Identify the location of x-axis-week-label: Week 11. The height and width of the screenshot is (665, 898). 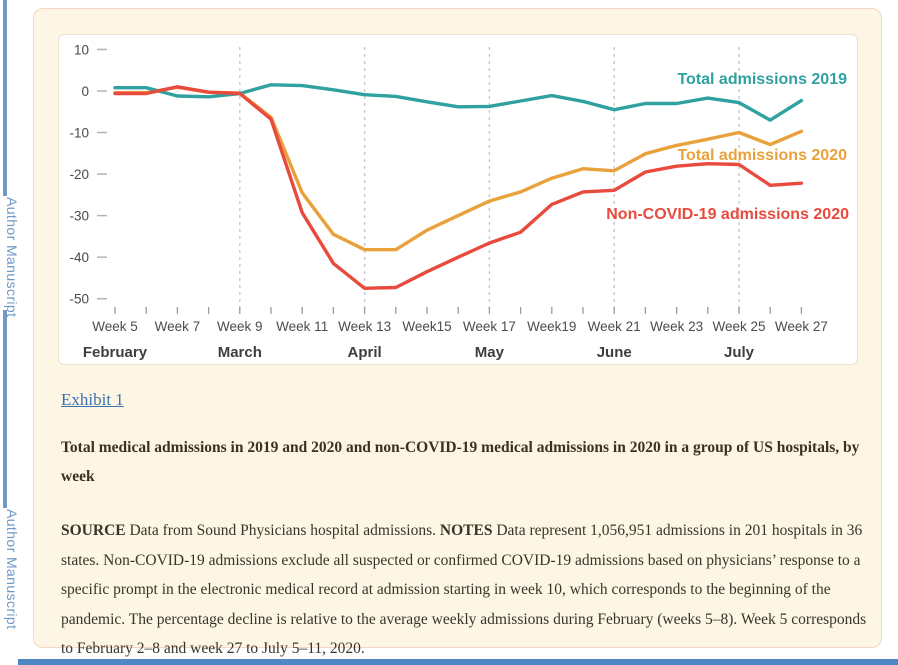
(302, 326).